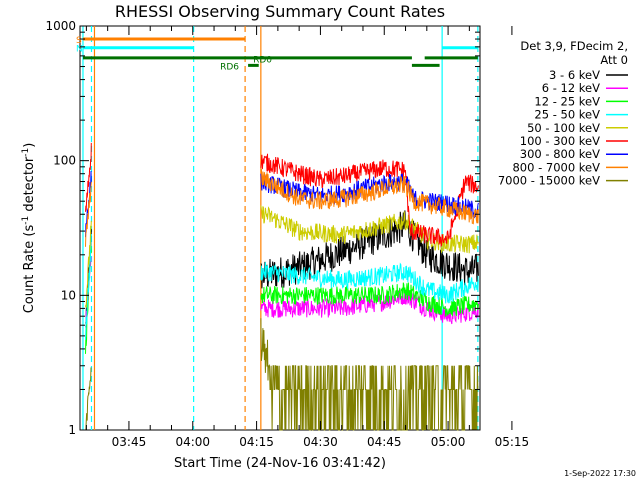  I want to click on legend-entry-800-7000-kev: 800 - 7000 keV, so click(570, 167).